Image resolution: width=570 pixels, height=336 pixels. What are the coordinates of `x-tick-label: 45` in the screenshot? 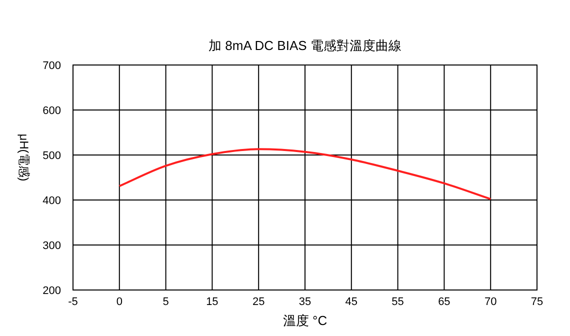 It's located at (351, 302).